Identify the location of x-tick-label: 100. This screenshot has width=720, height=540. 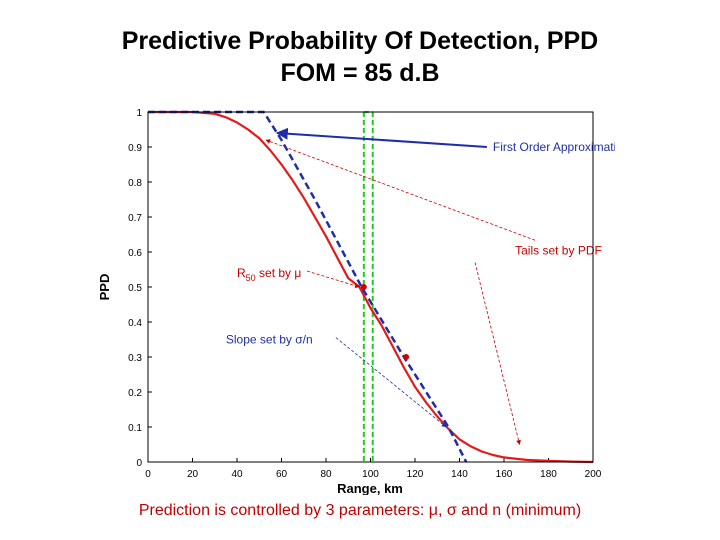
(370, 474).